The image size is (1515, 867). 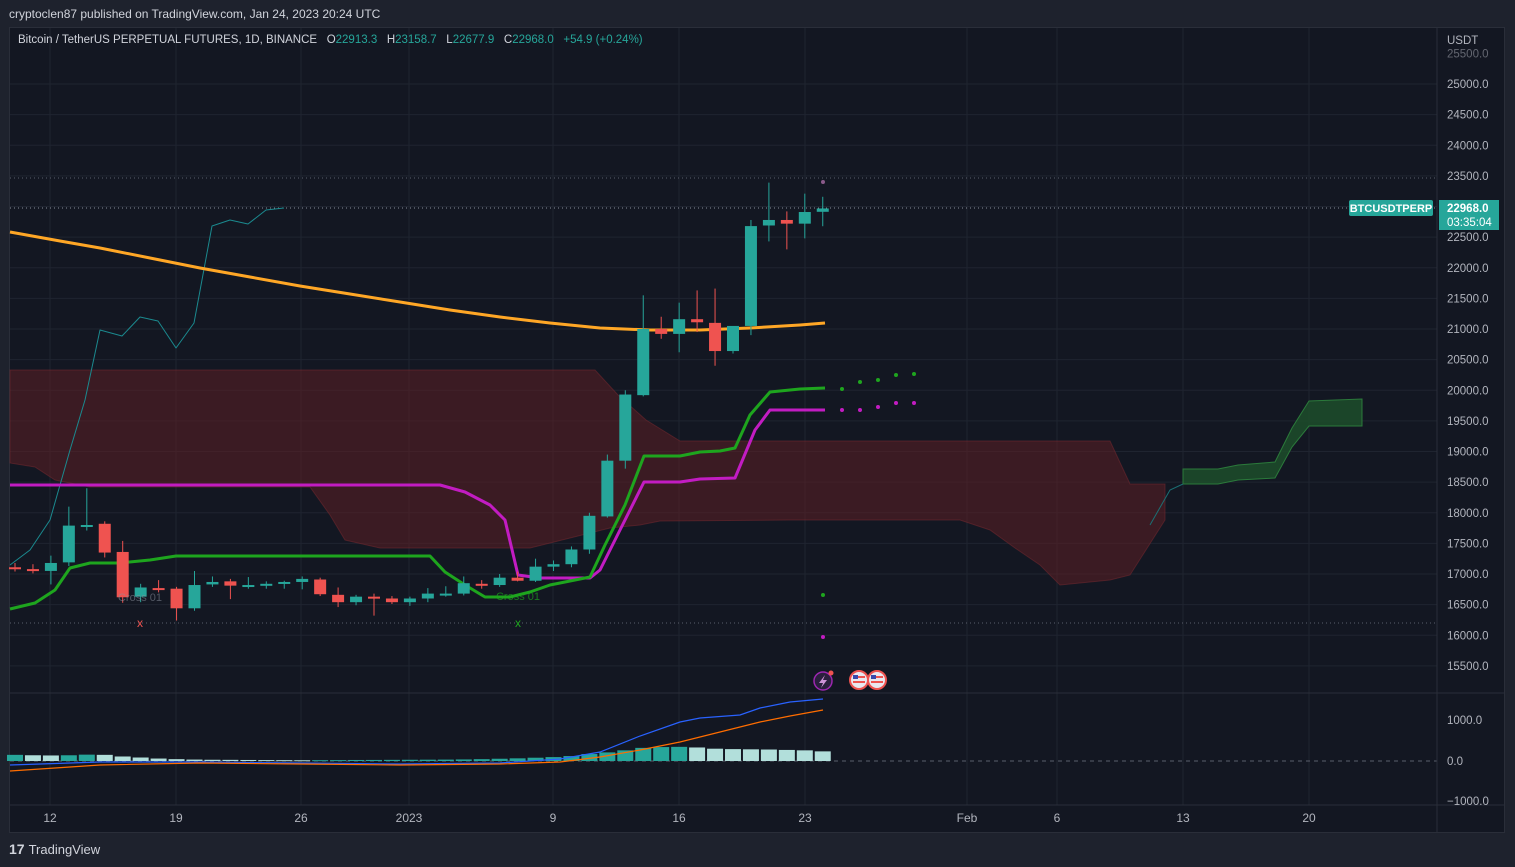 I want to click on close-label: C, so click(x=508, y=40).